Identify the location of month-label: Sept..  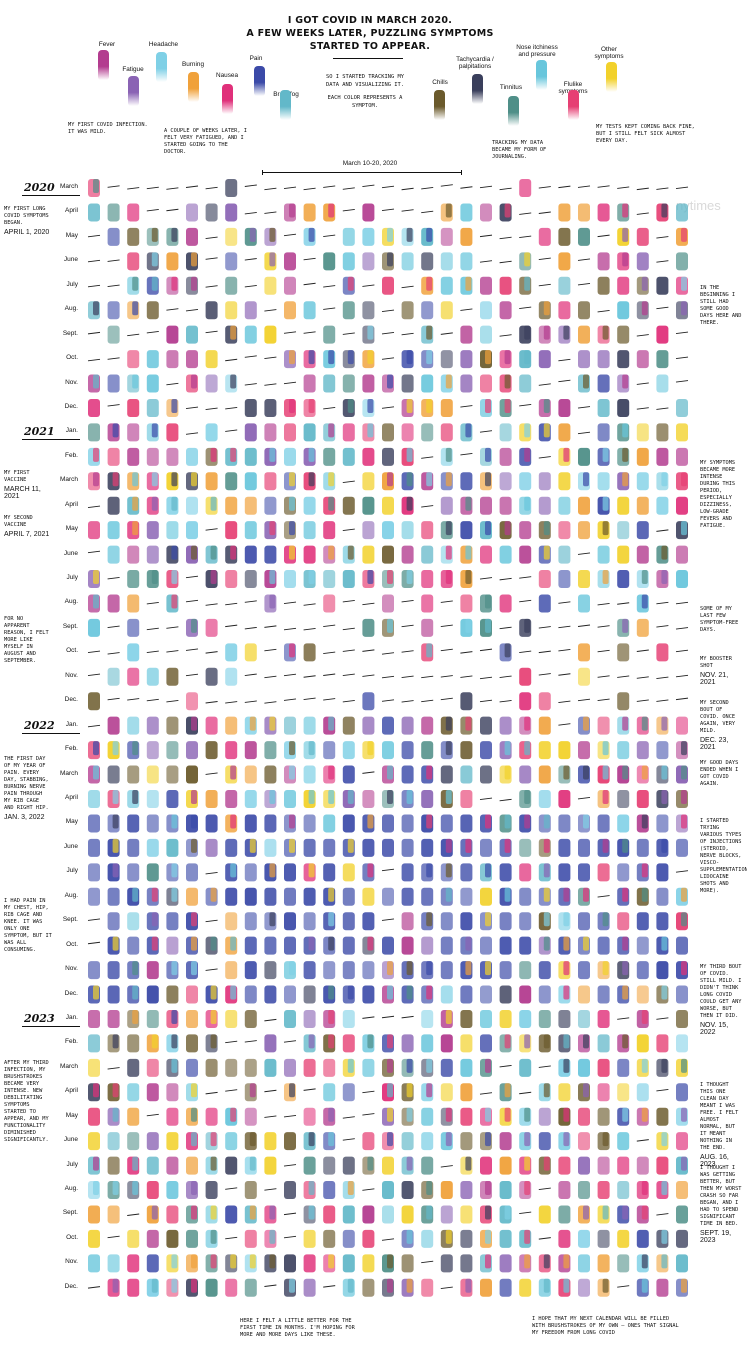
(70, 1213).